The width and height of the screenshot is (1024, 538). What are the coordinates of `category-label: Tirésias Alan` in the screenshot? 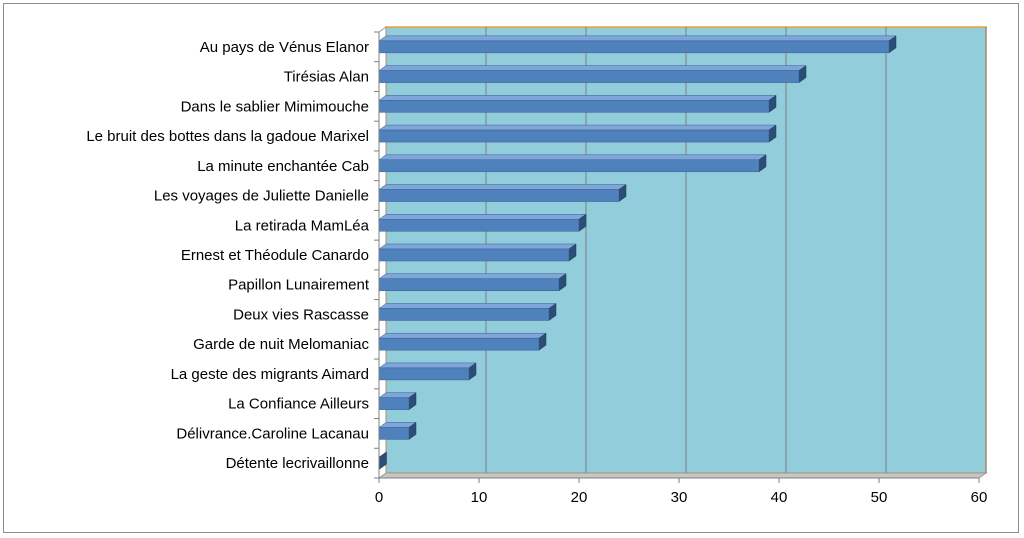 It's located at (326, 77).